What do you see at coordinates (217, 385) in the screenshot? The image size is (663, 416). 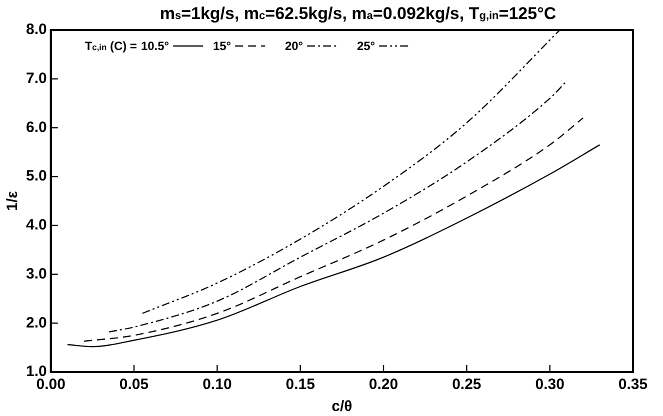 I see `x-tick-label: 0.10` at bounding box center [217, 385].